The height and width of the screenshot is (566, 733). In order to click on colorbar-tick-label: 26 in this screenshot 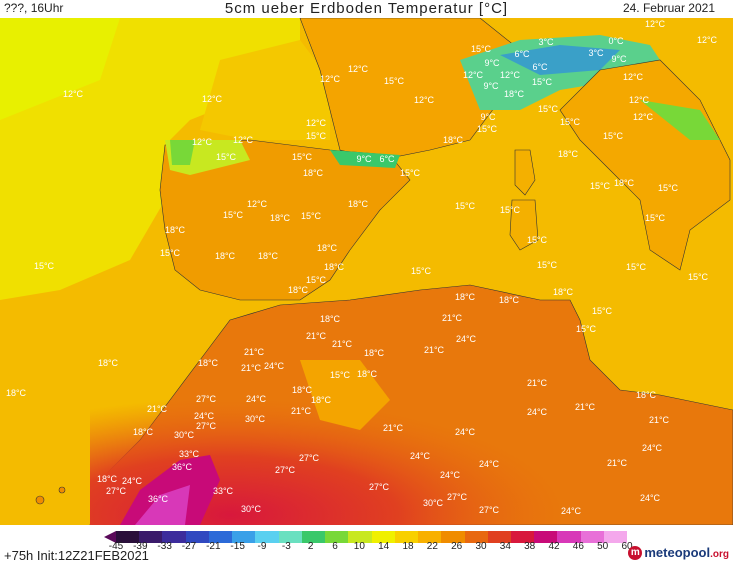, I will do `click(457, 546)`.